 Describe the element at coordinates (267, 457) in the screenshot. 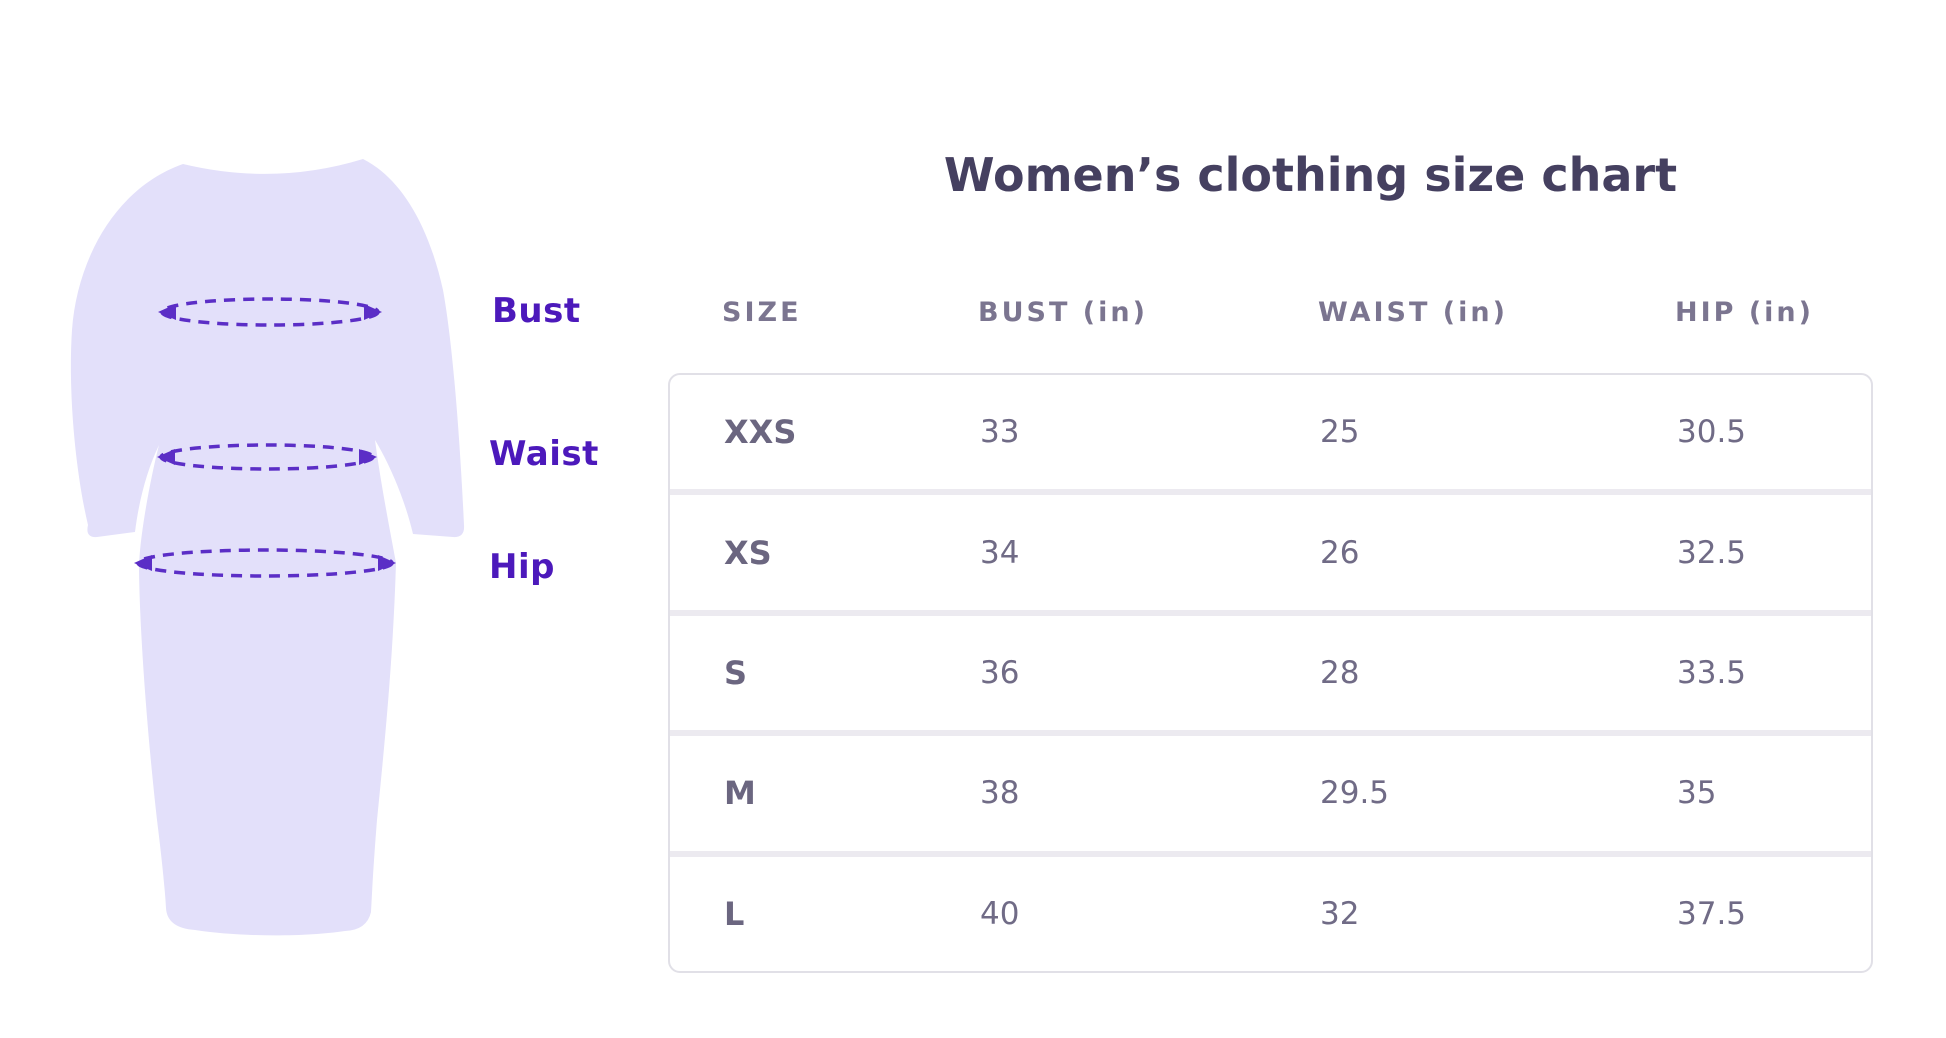

I see `waist-measure-arrows` at that location.